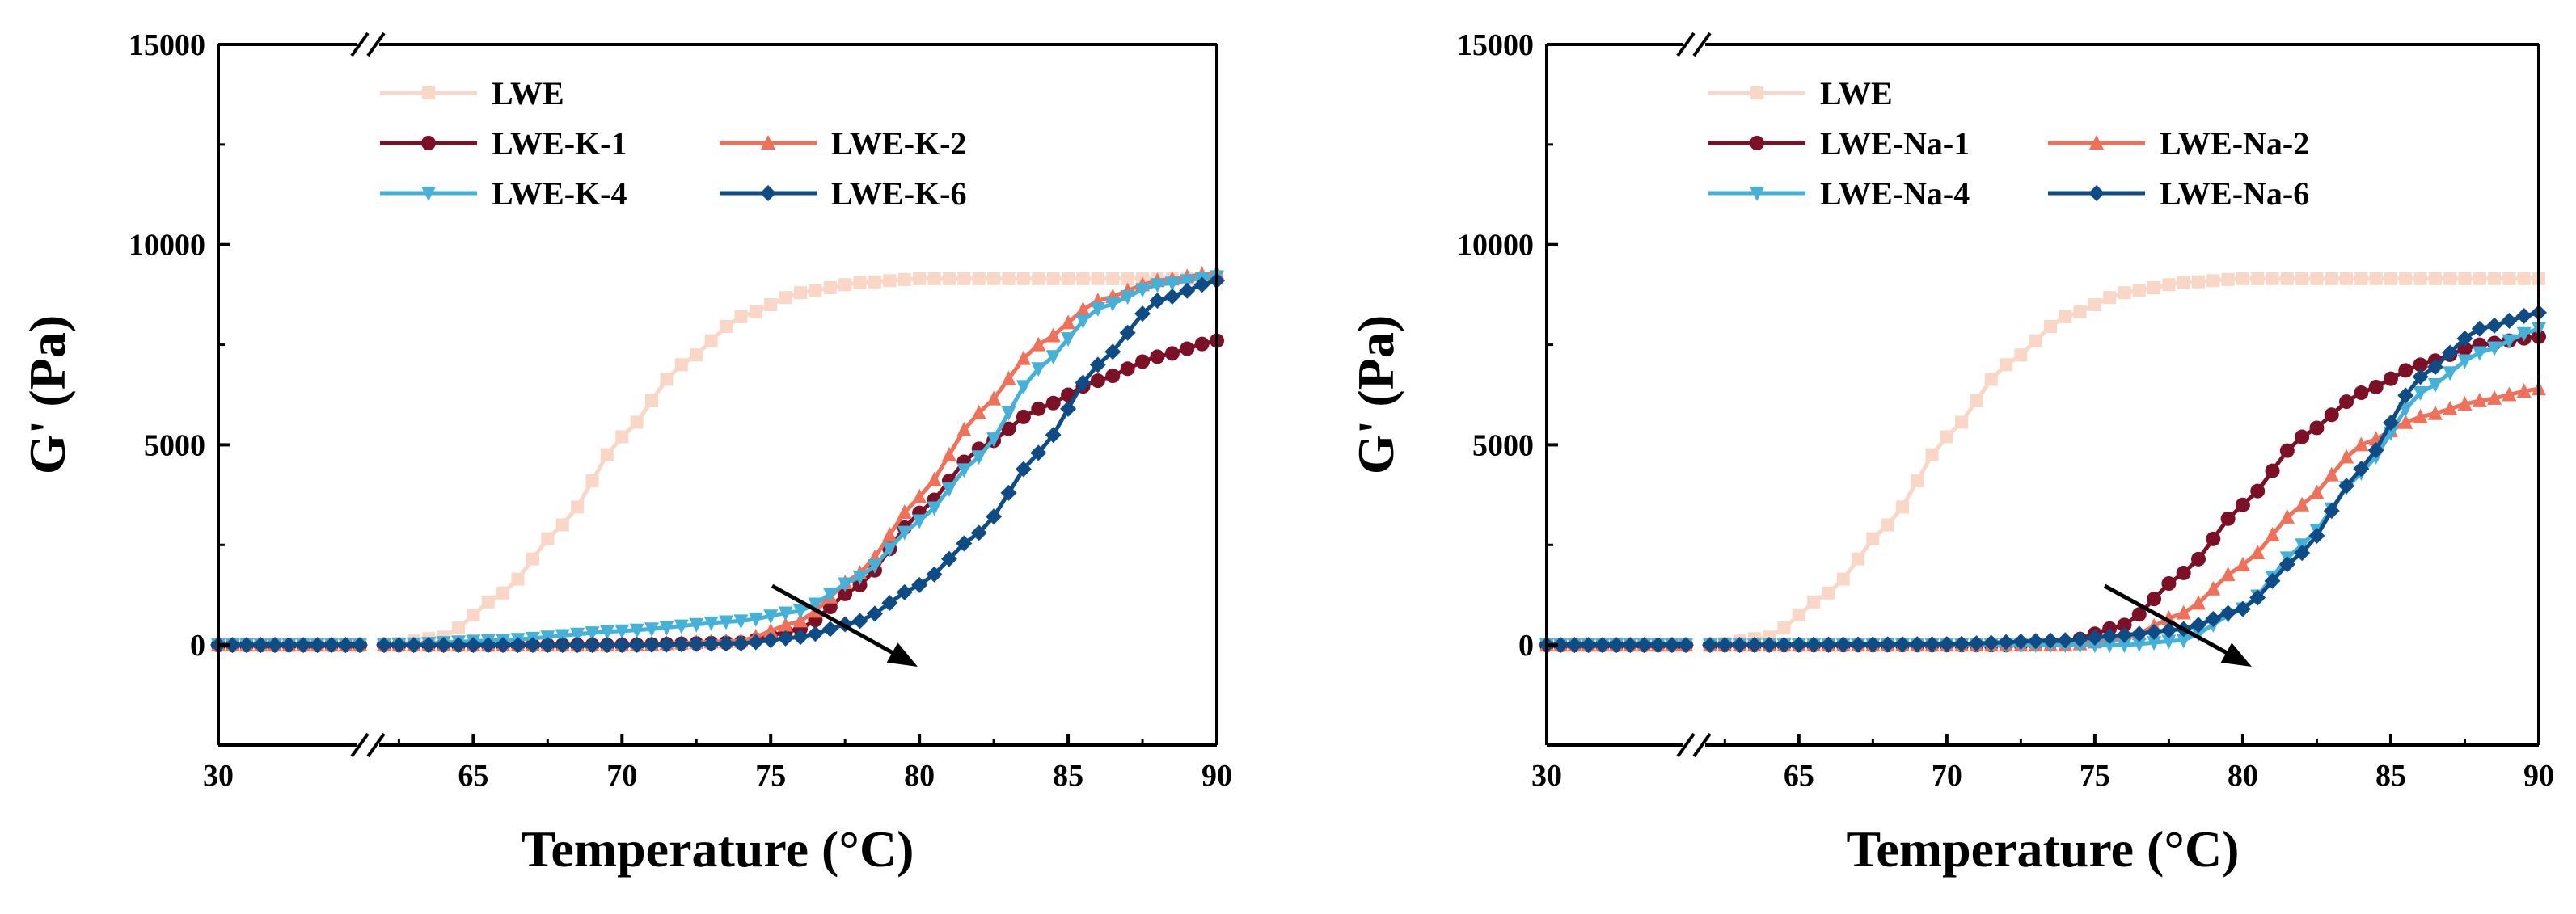 The width and height of the screenshot is (2576, 914). I want to click on y-tick-label: 0, so click(197, 646).